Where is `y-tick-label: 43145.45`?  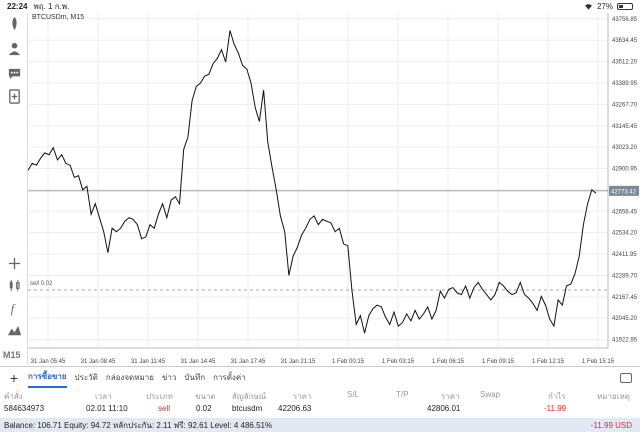 y-tick-label: 43145.45 is located at coordinates (625, 127).